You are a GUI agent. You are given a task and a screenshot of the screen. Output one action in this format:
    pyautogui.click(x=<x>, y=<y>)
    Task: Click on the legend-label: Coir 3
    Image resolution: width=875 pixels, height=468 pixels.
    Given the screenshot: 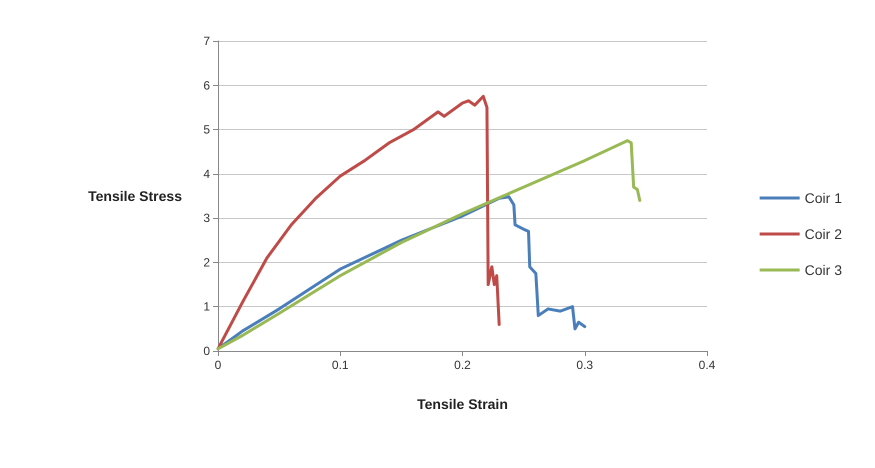 What is the action you would take?
    pyautogui.click(x=823, y=270)
    